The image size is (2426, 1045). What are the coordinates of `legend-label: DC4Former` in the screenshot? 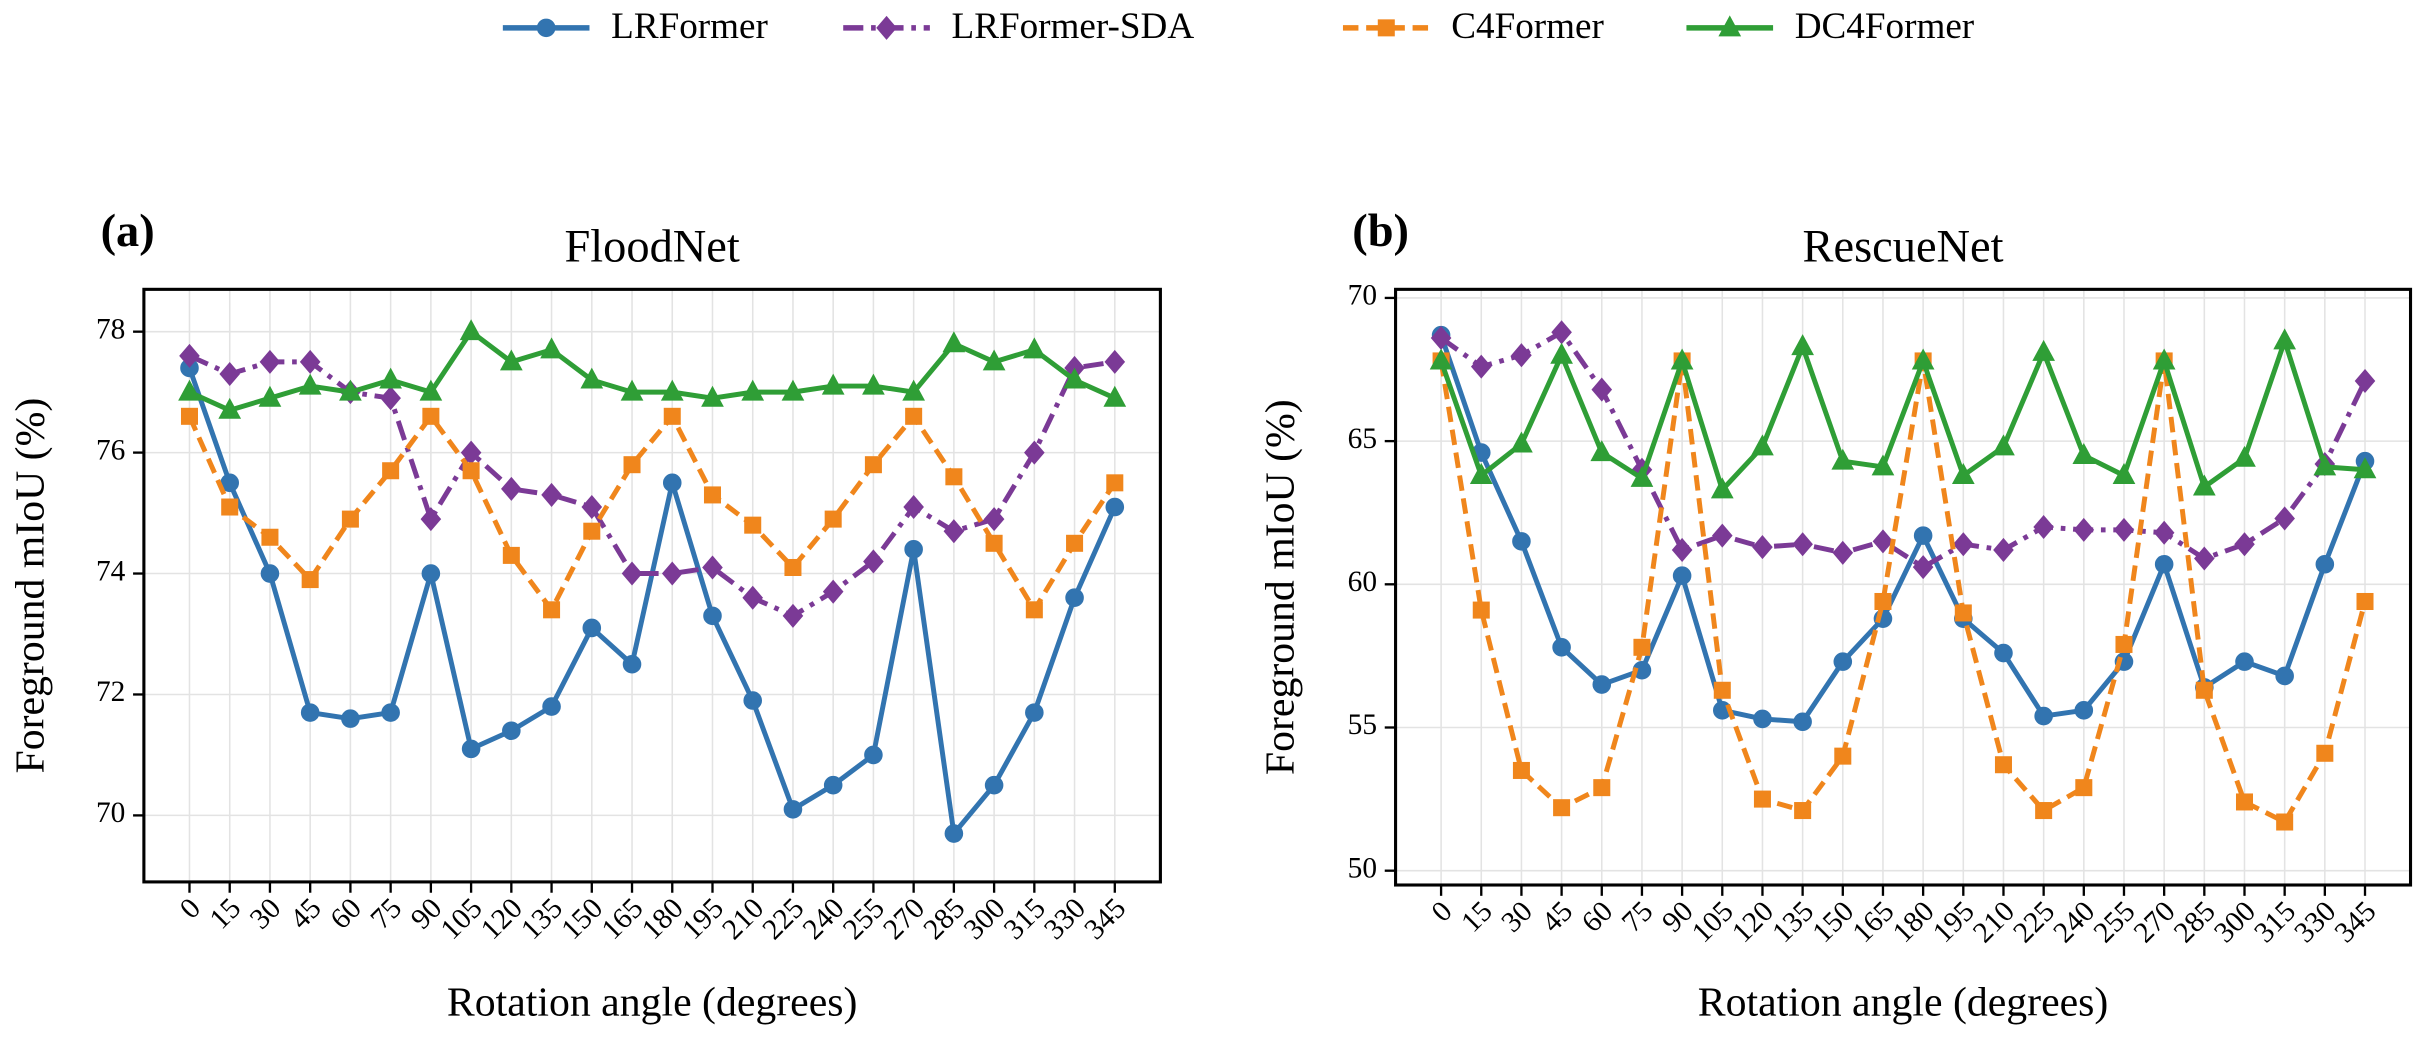 It's located at (1885, 26).